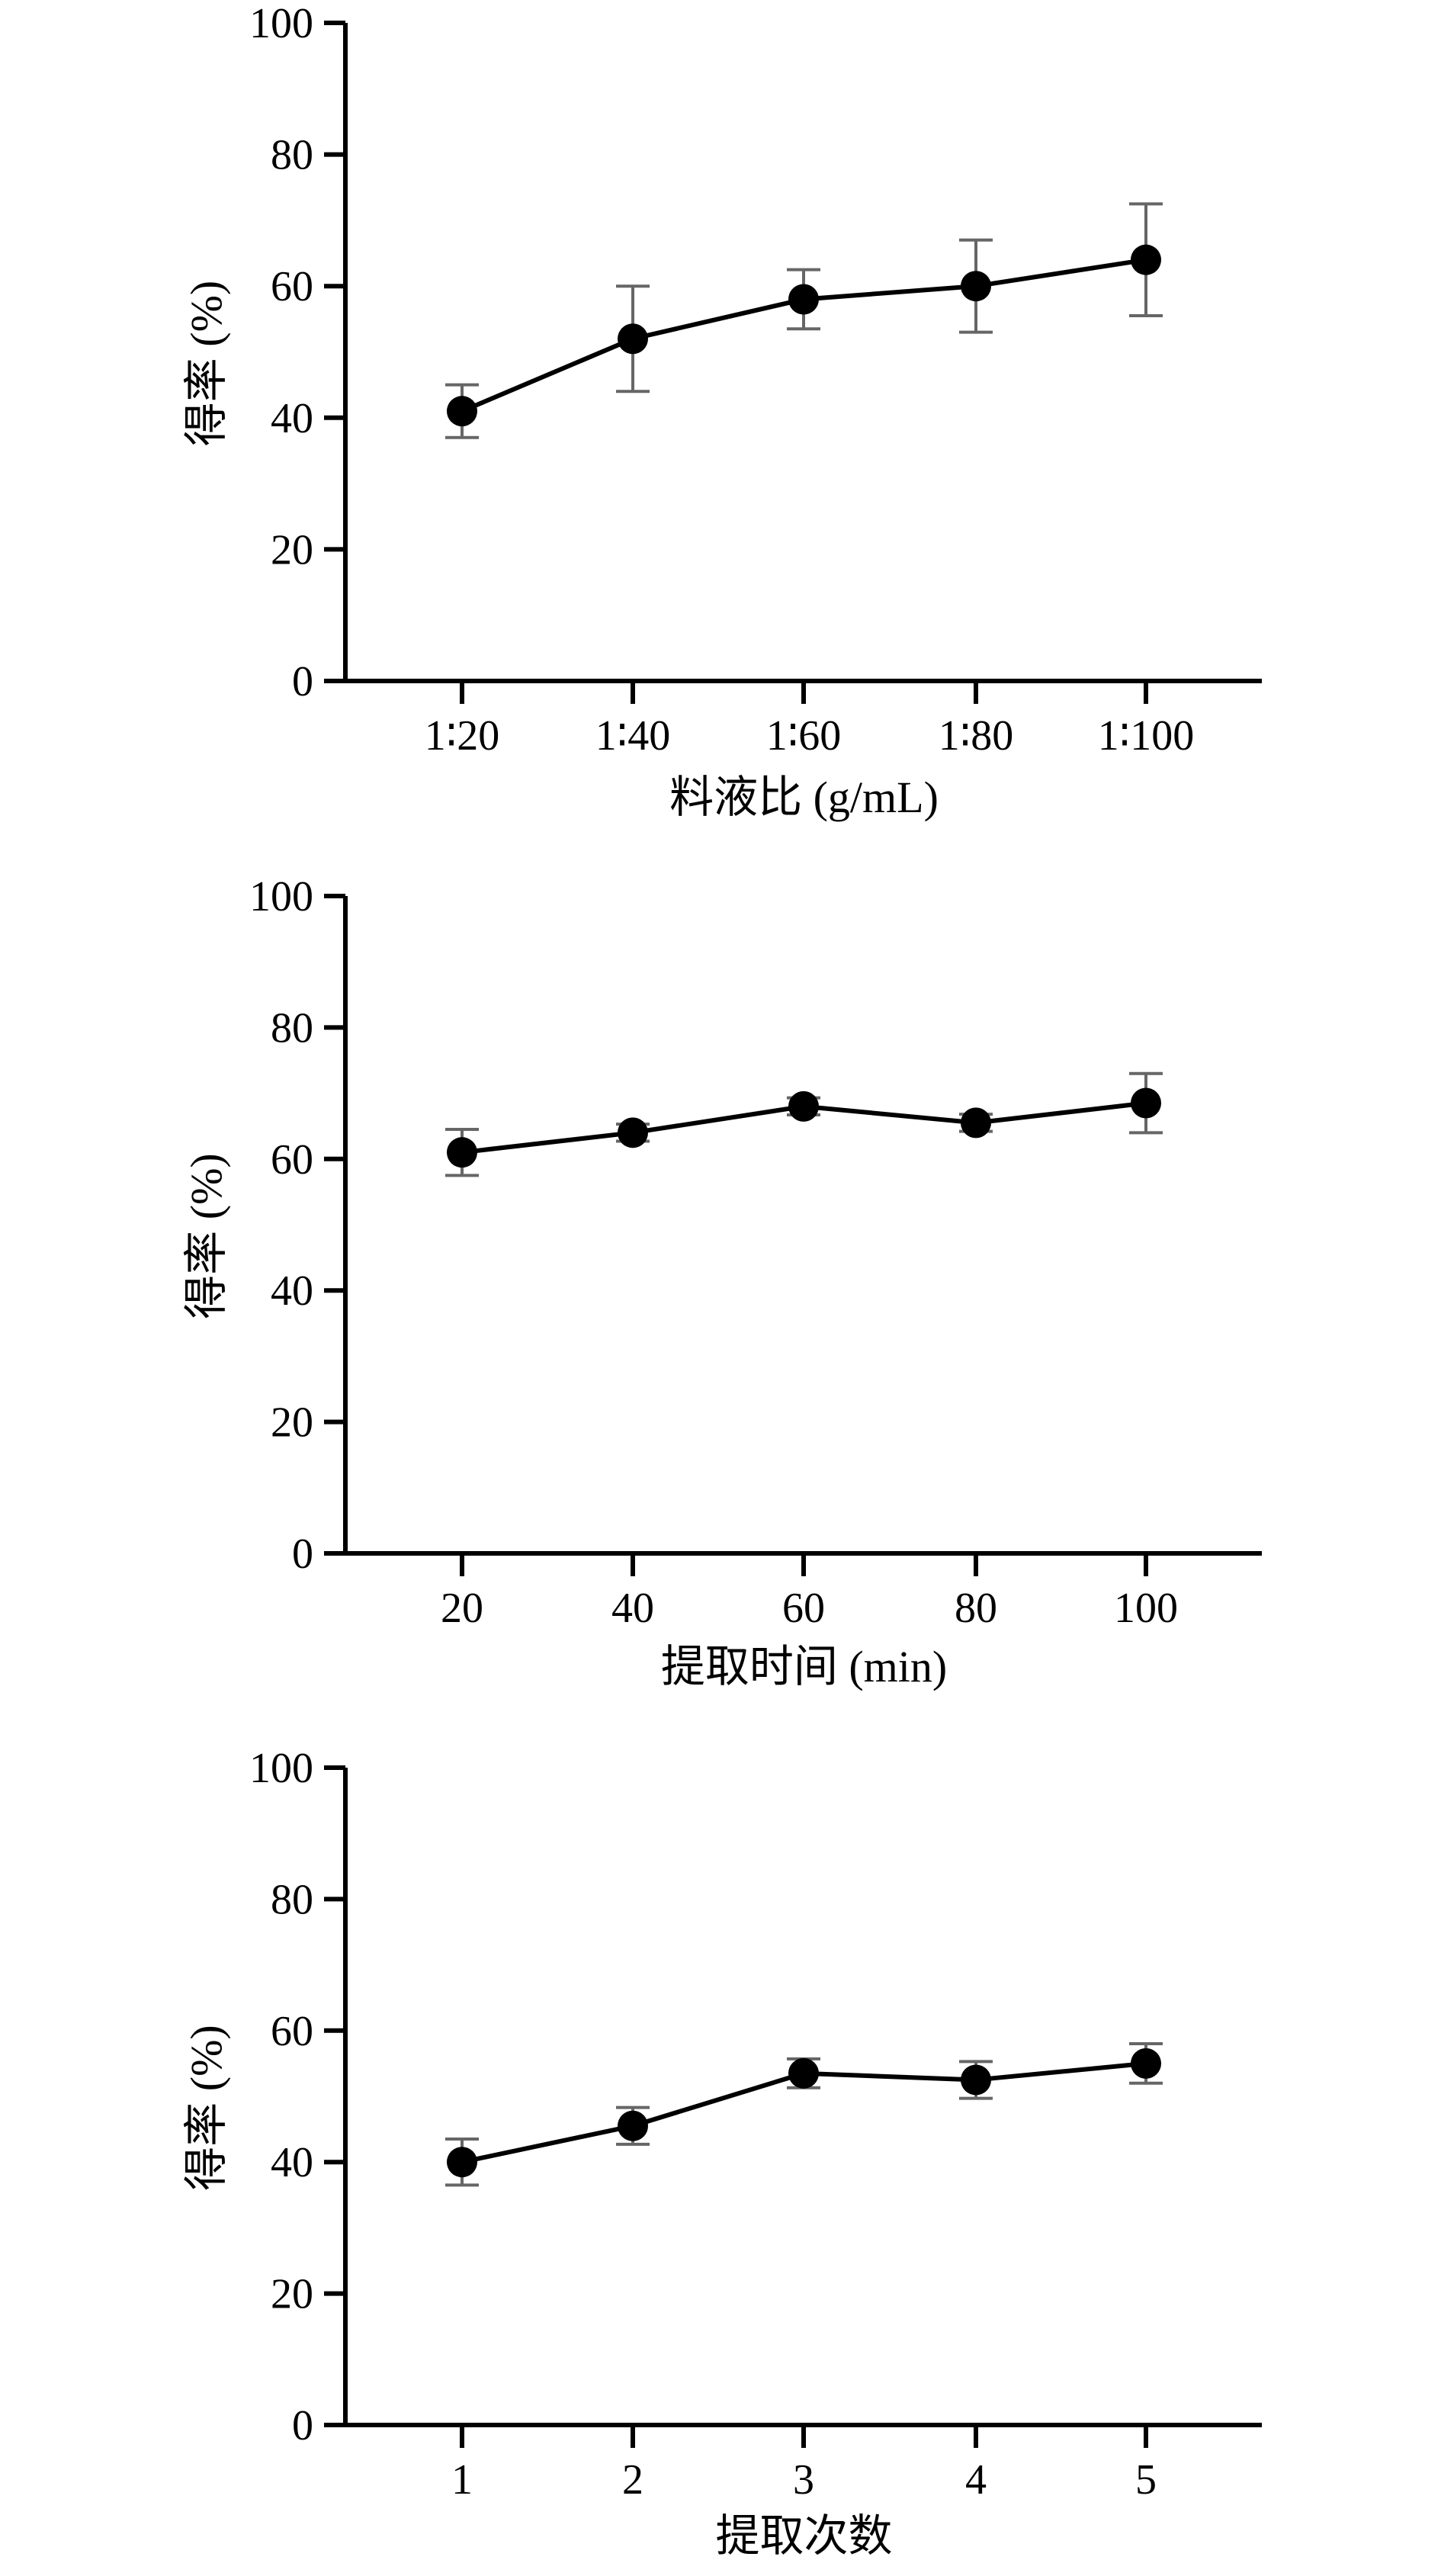 The image size is (1441, 2576). I want to click on x-tick-label: 20, so click(462, 1608).